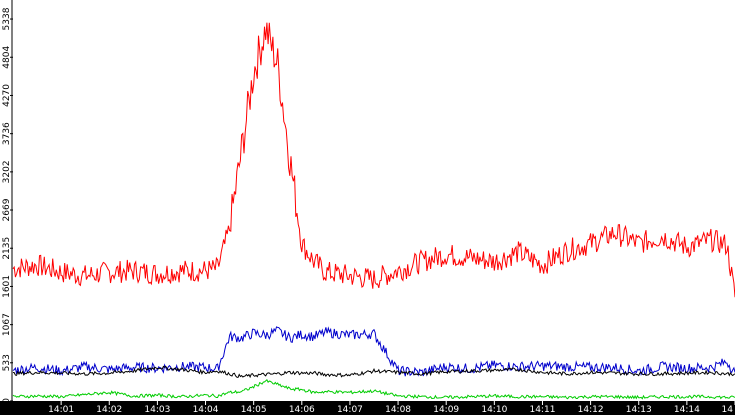  I want to click on y-tick-label: 4804, so click(7, 57).